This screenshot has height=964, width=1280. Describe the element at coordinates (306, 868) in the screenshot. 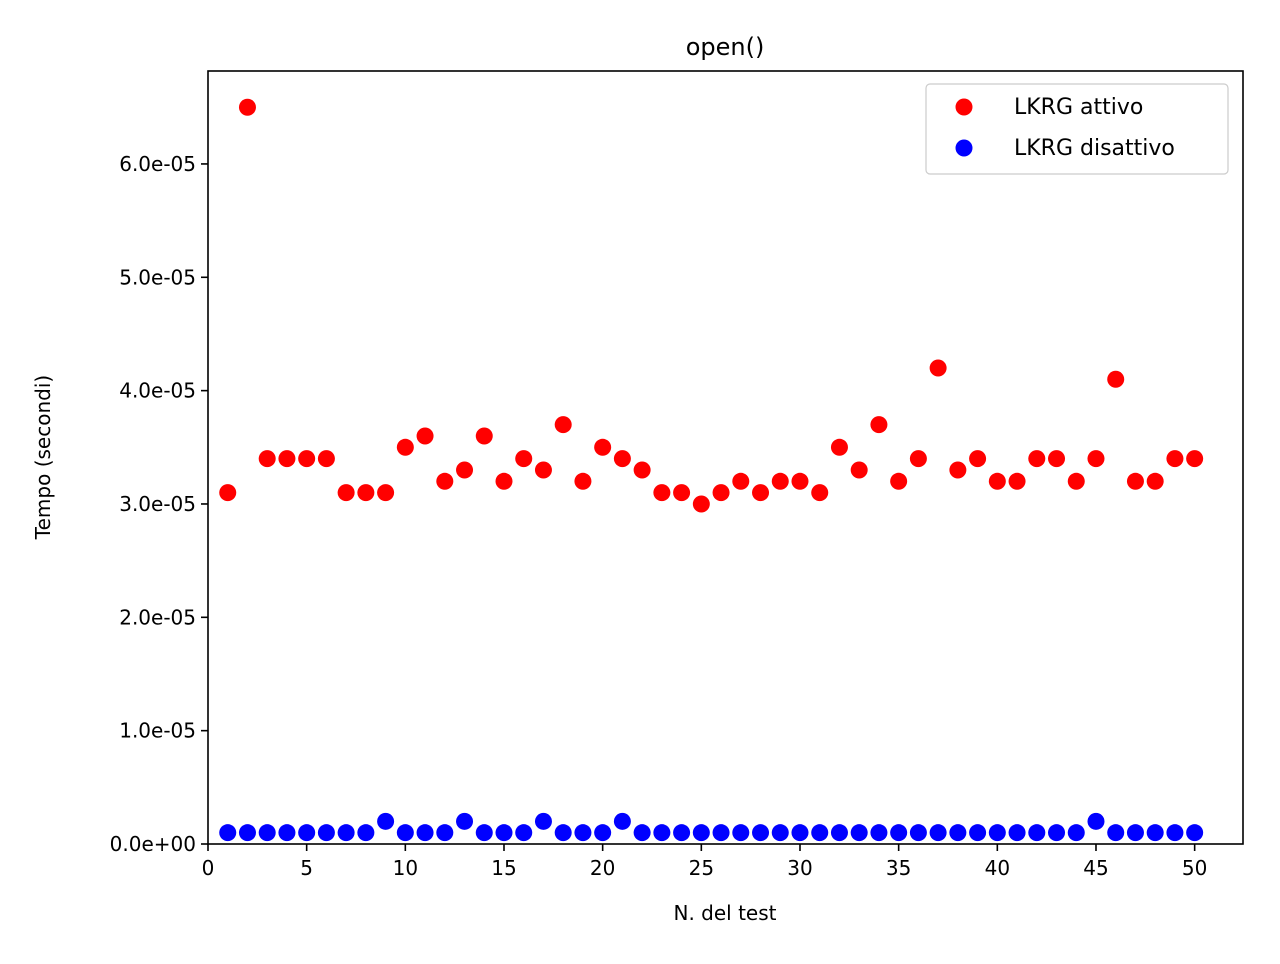

I see `x-tick-label: 5` at that location.